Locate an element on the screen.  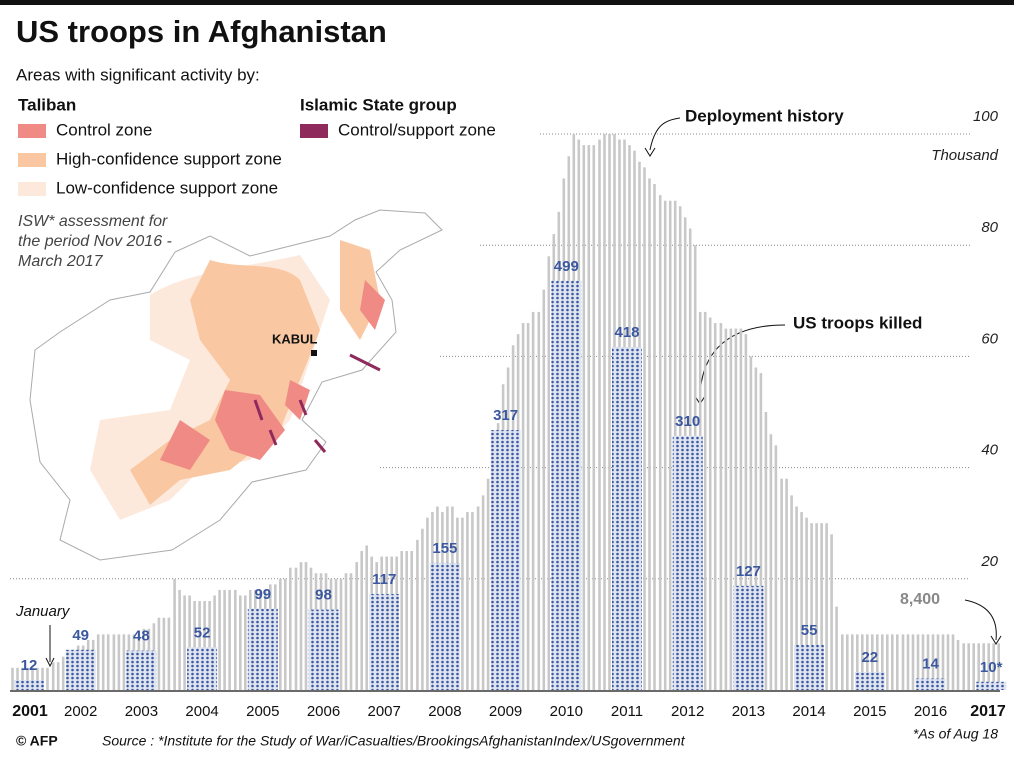
killed-label: 418 is located at coordinates (626, 332).